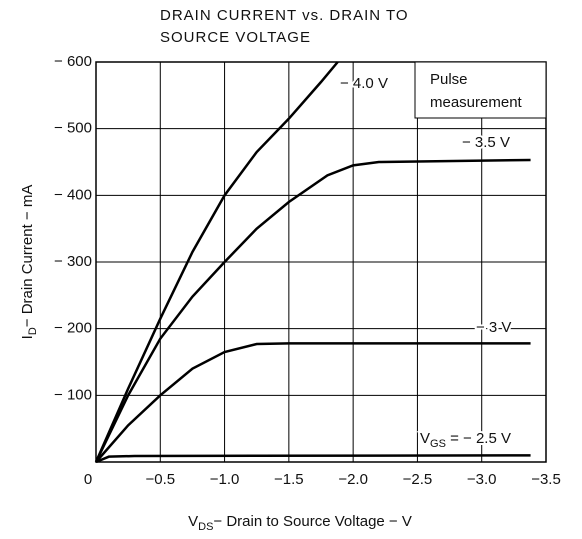 This screenshot has height=539, width=582. I want to click on series-label-main: V, so click(425, 438).